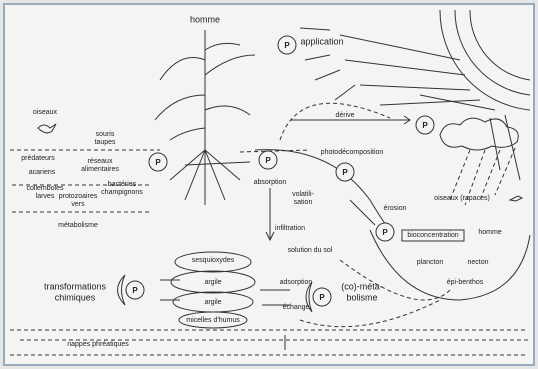  Describe the element at coordinates (477, 262) in the screenshot. I see `label: necton` at that location.